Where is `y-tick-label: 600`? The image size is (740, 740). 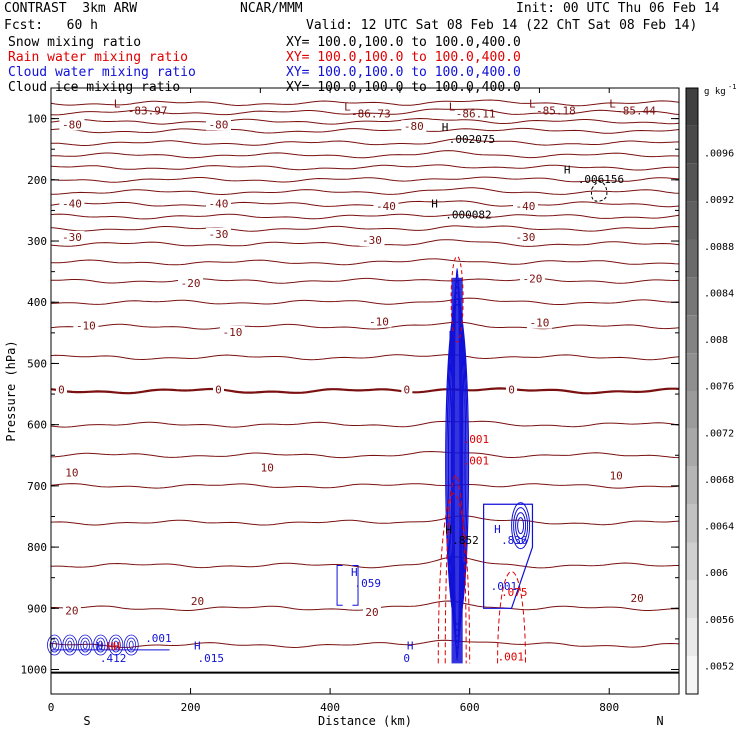
y-tick-label: 600 is located at coordinates (37, 425).